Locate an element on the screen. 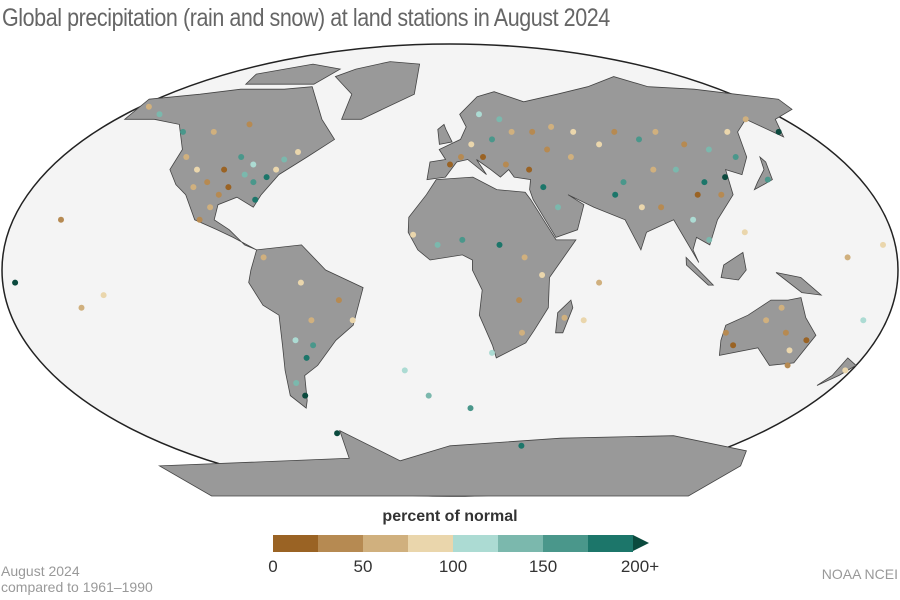  footer-baseline: compared to 1961–1990 is located at coordinates (77, 587).